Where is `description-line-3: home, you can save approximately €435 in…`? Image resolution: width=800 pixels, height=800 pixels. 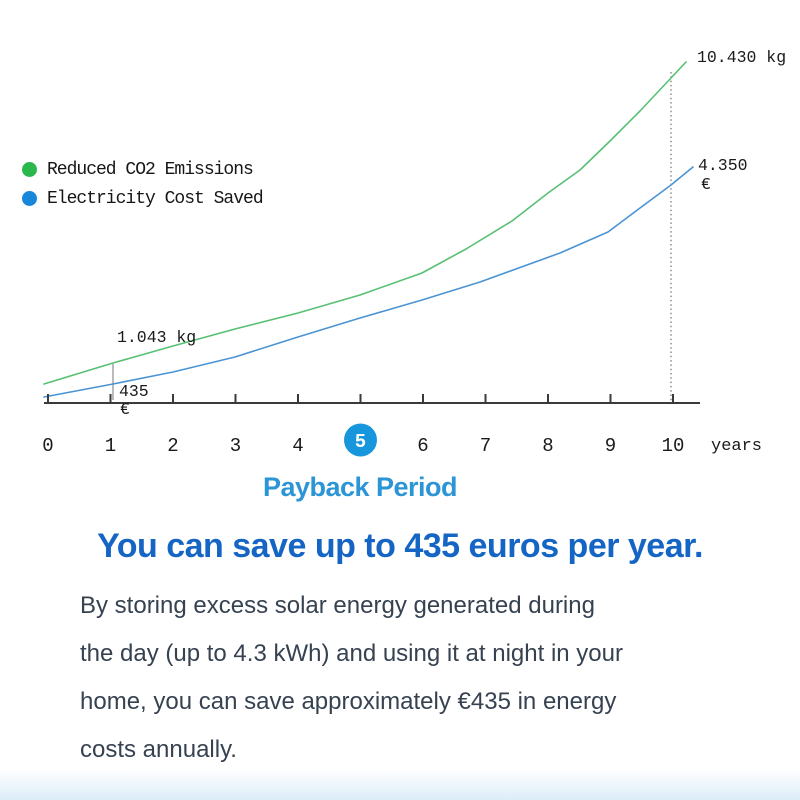
description-line-3: home, you can save approximately €435 in… is located at coordinates (348, 701).